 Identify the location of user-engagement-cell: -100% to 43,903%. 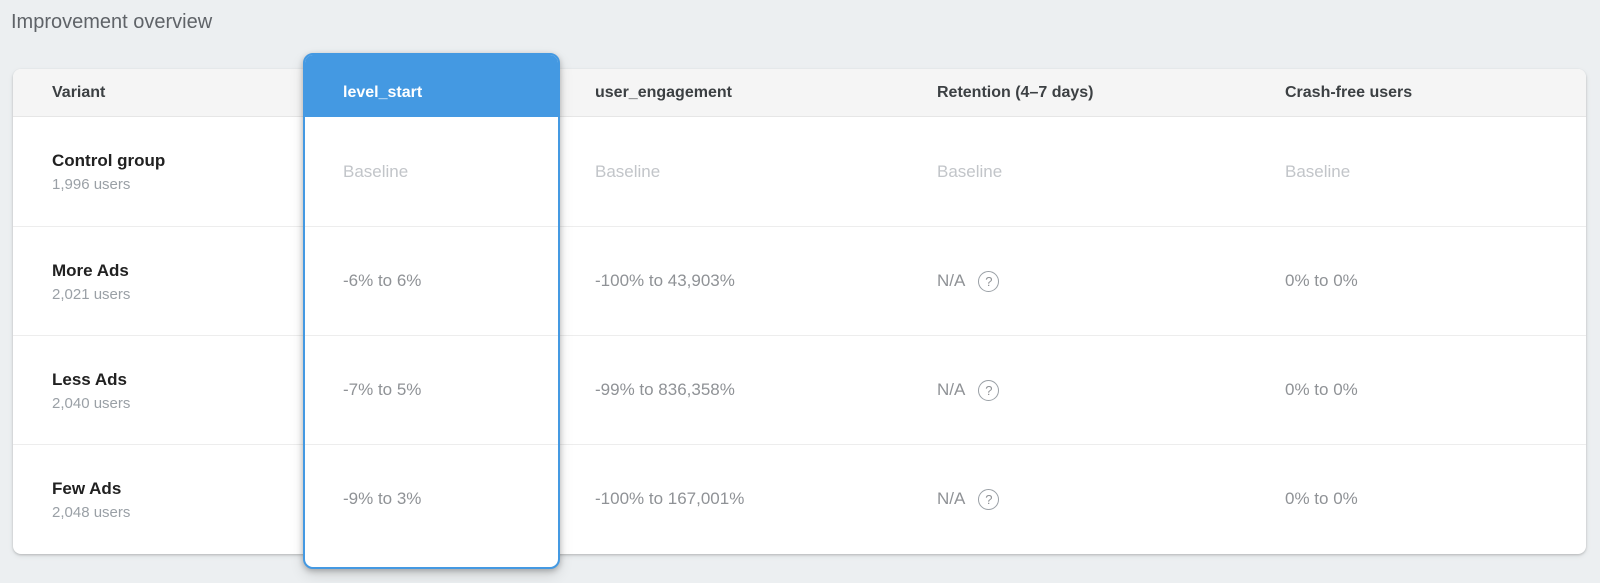
(731, 281).